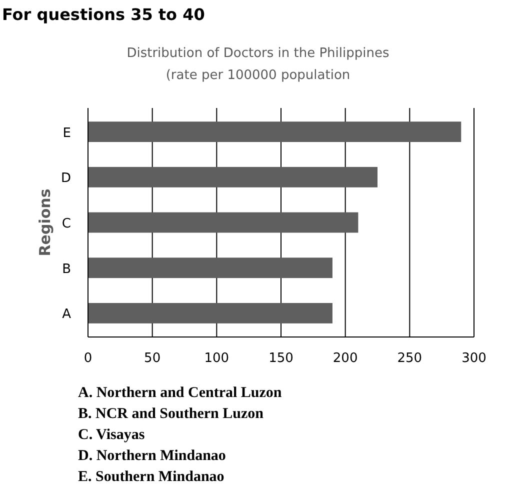 This screenshot has height=493, width=509. Describe the element at coordinates (152, 456) in the screenshot. I see `text: D. Northern Mindanao` at that location.